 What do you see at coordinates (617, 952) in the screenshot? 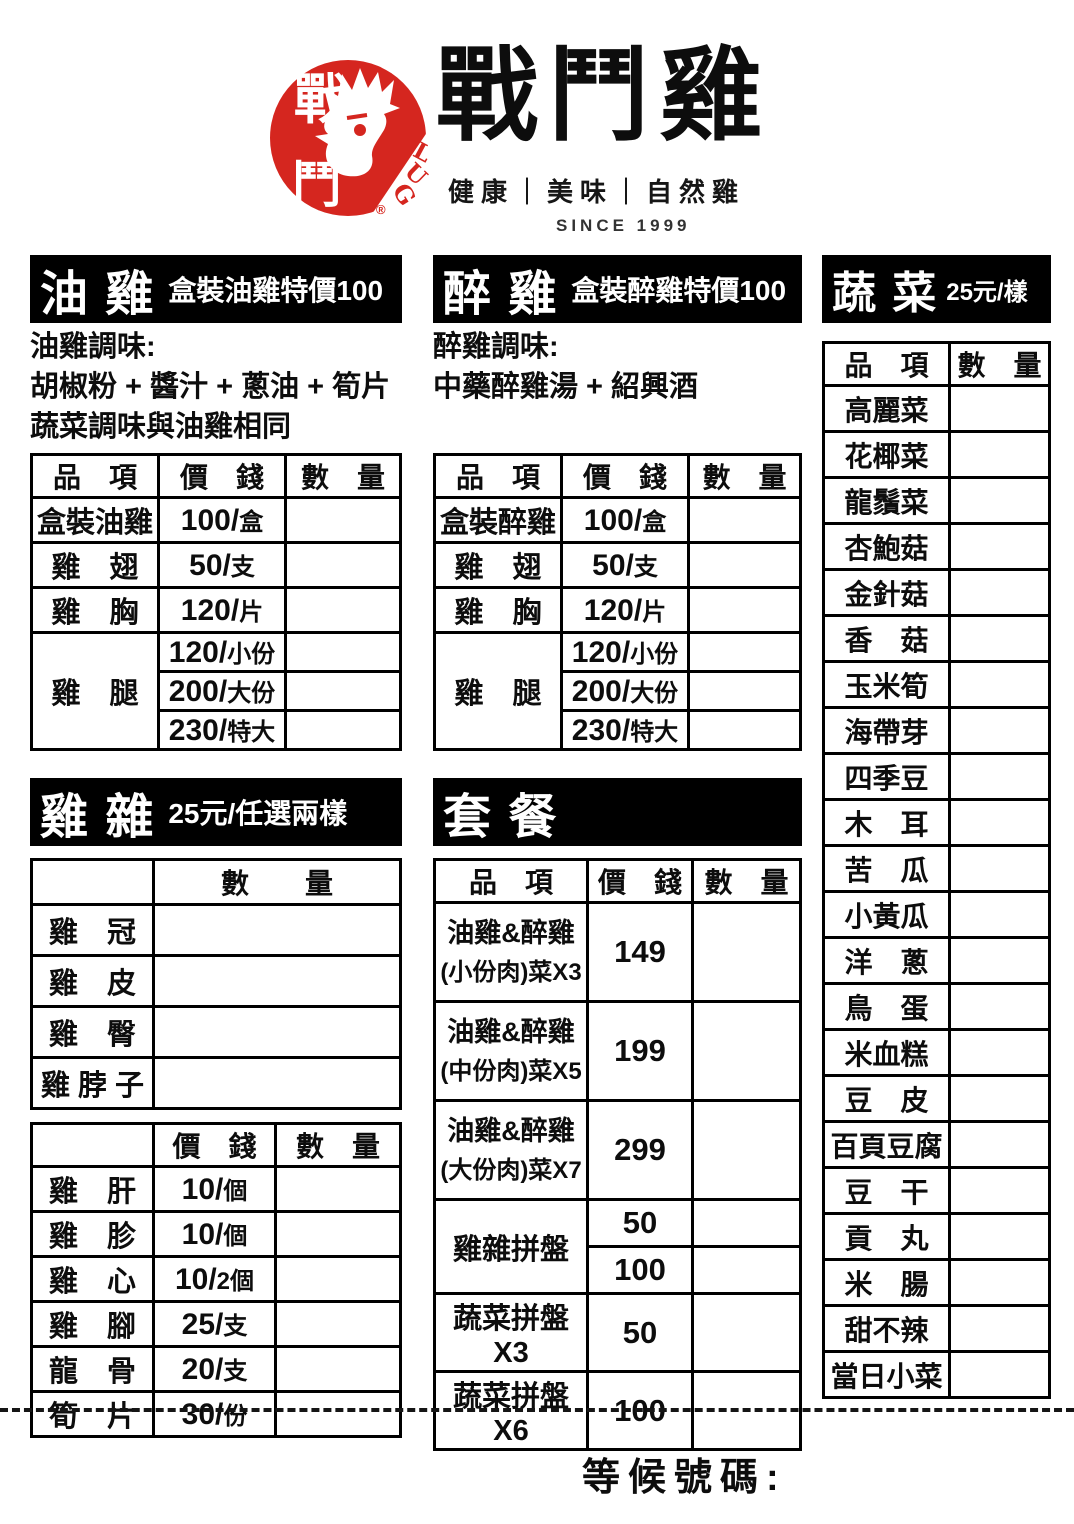
I see `table-row: 油雞&醉雞 (小份肉)菜X3 149` at bounding box center [617, 952].